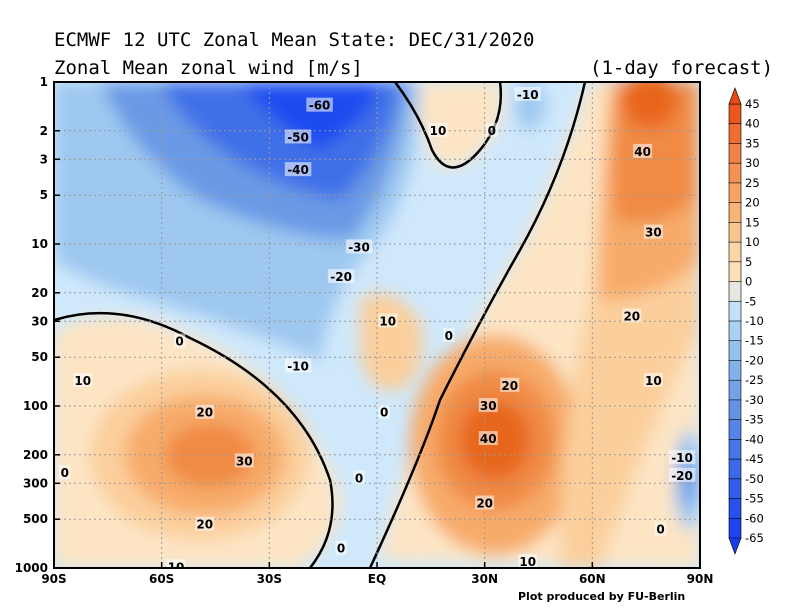 This screenshot has height=612, width=792. Describe the element at coordinates (592, 579) in the screenshot. I see `x-tick-label: 60N` at that location.